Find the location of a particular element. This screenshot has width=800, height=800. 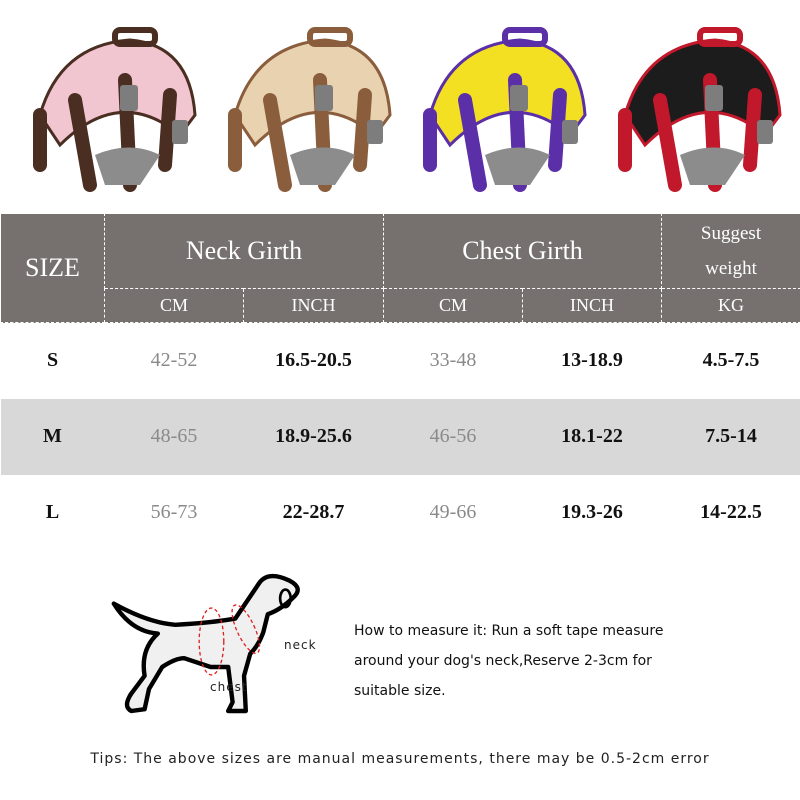

dog-diagram is located at coordinates (205, 643).